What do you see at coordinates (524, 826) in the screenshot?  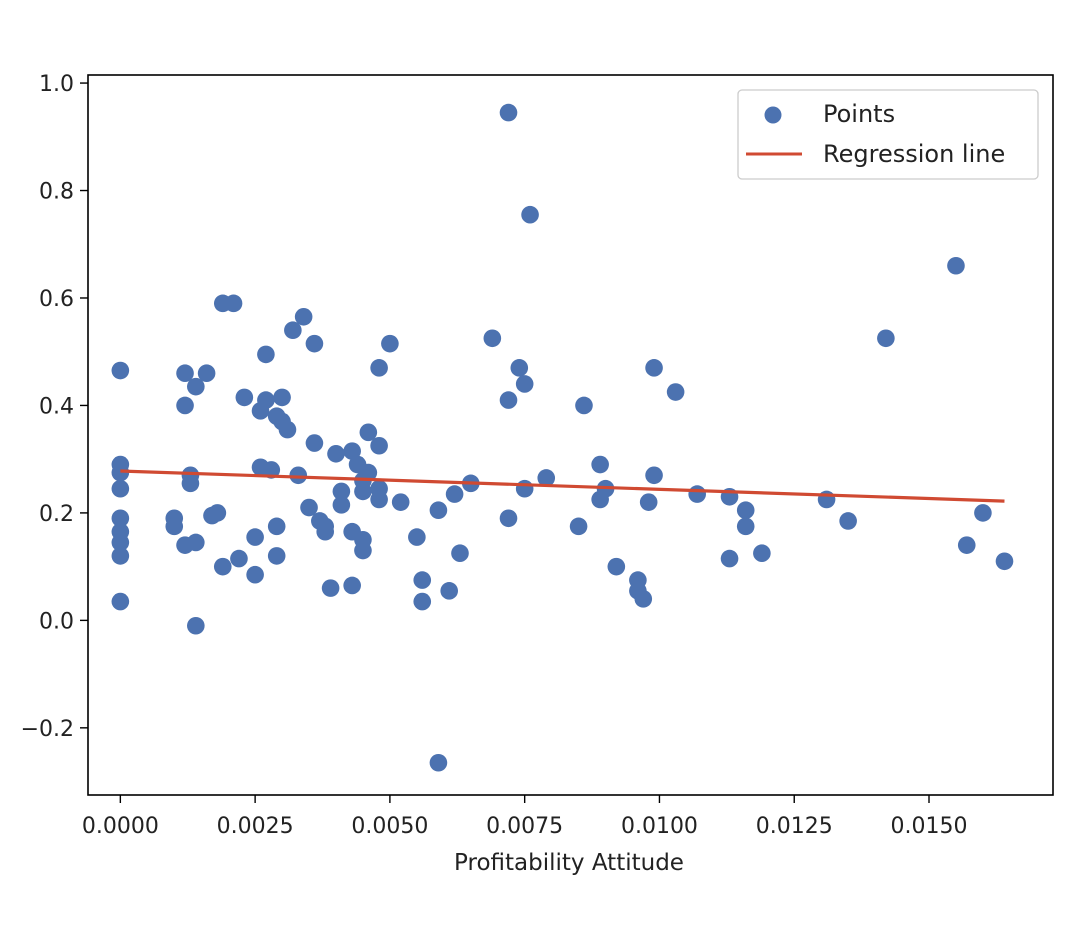 I see `x-tick-label: 0.0075` at bounding box center [524, 826].